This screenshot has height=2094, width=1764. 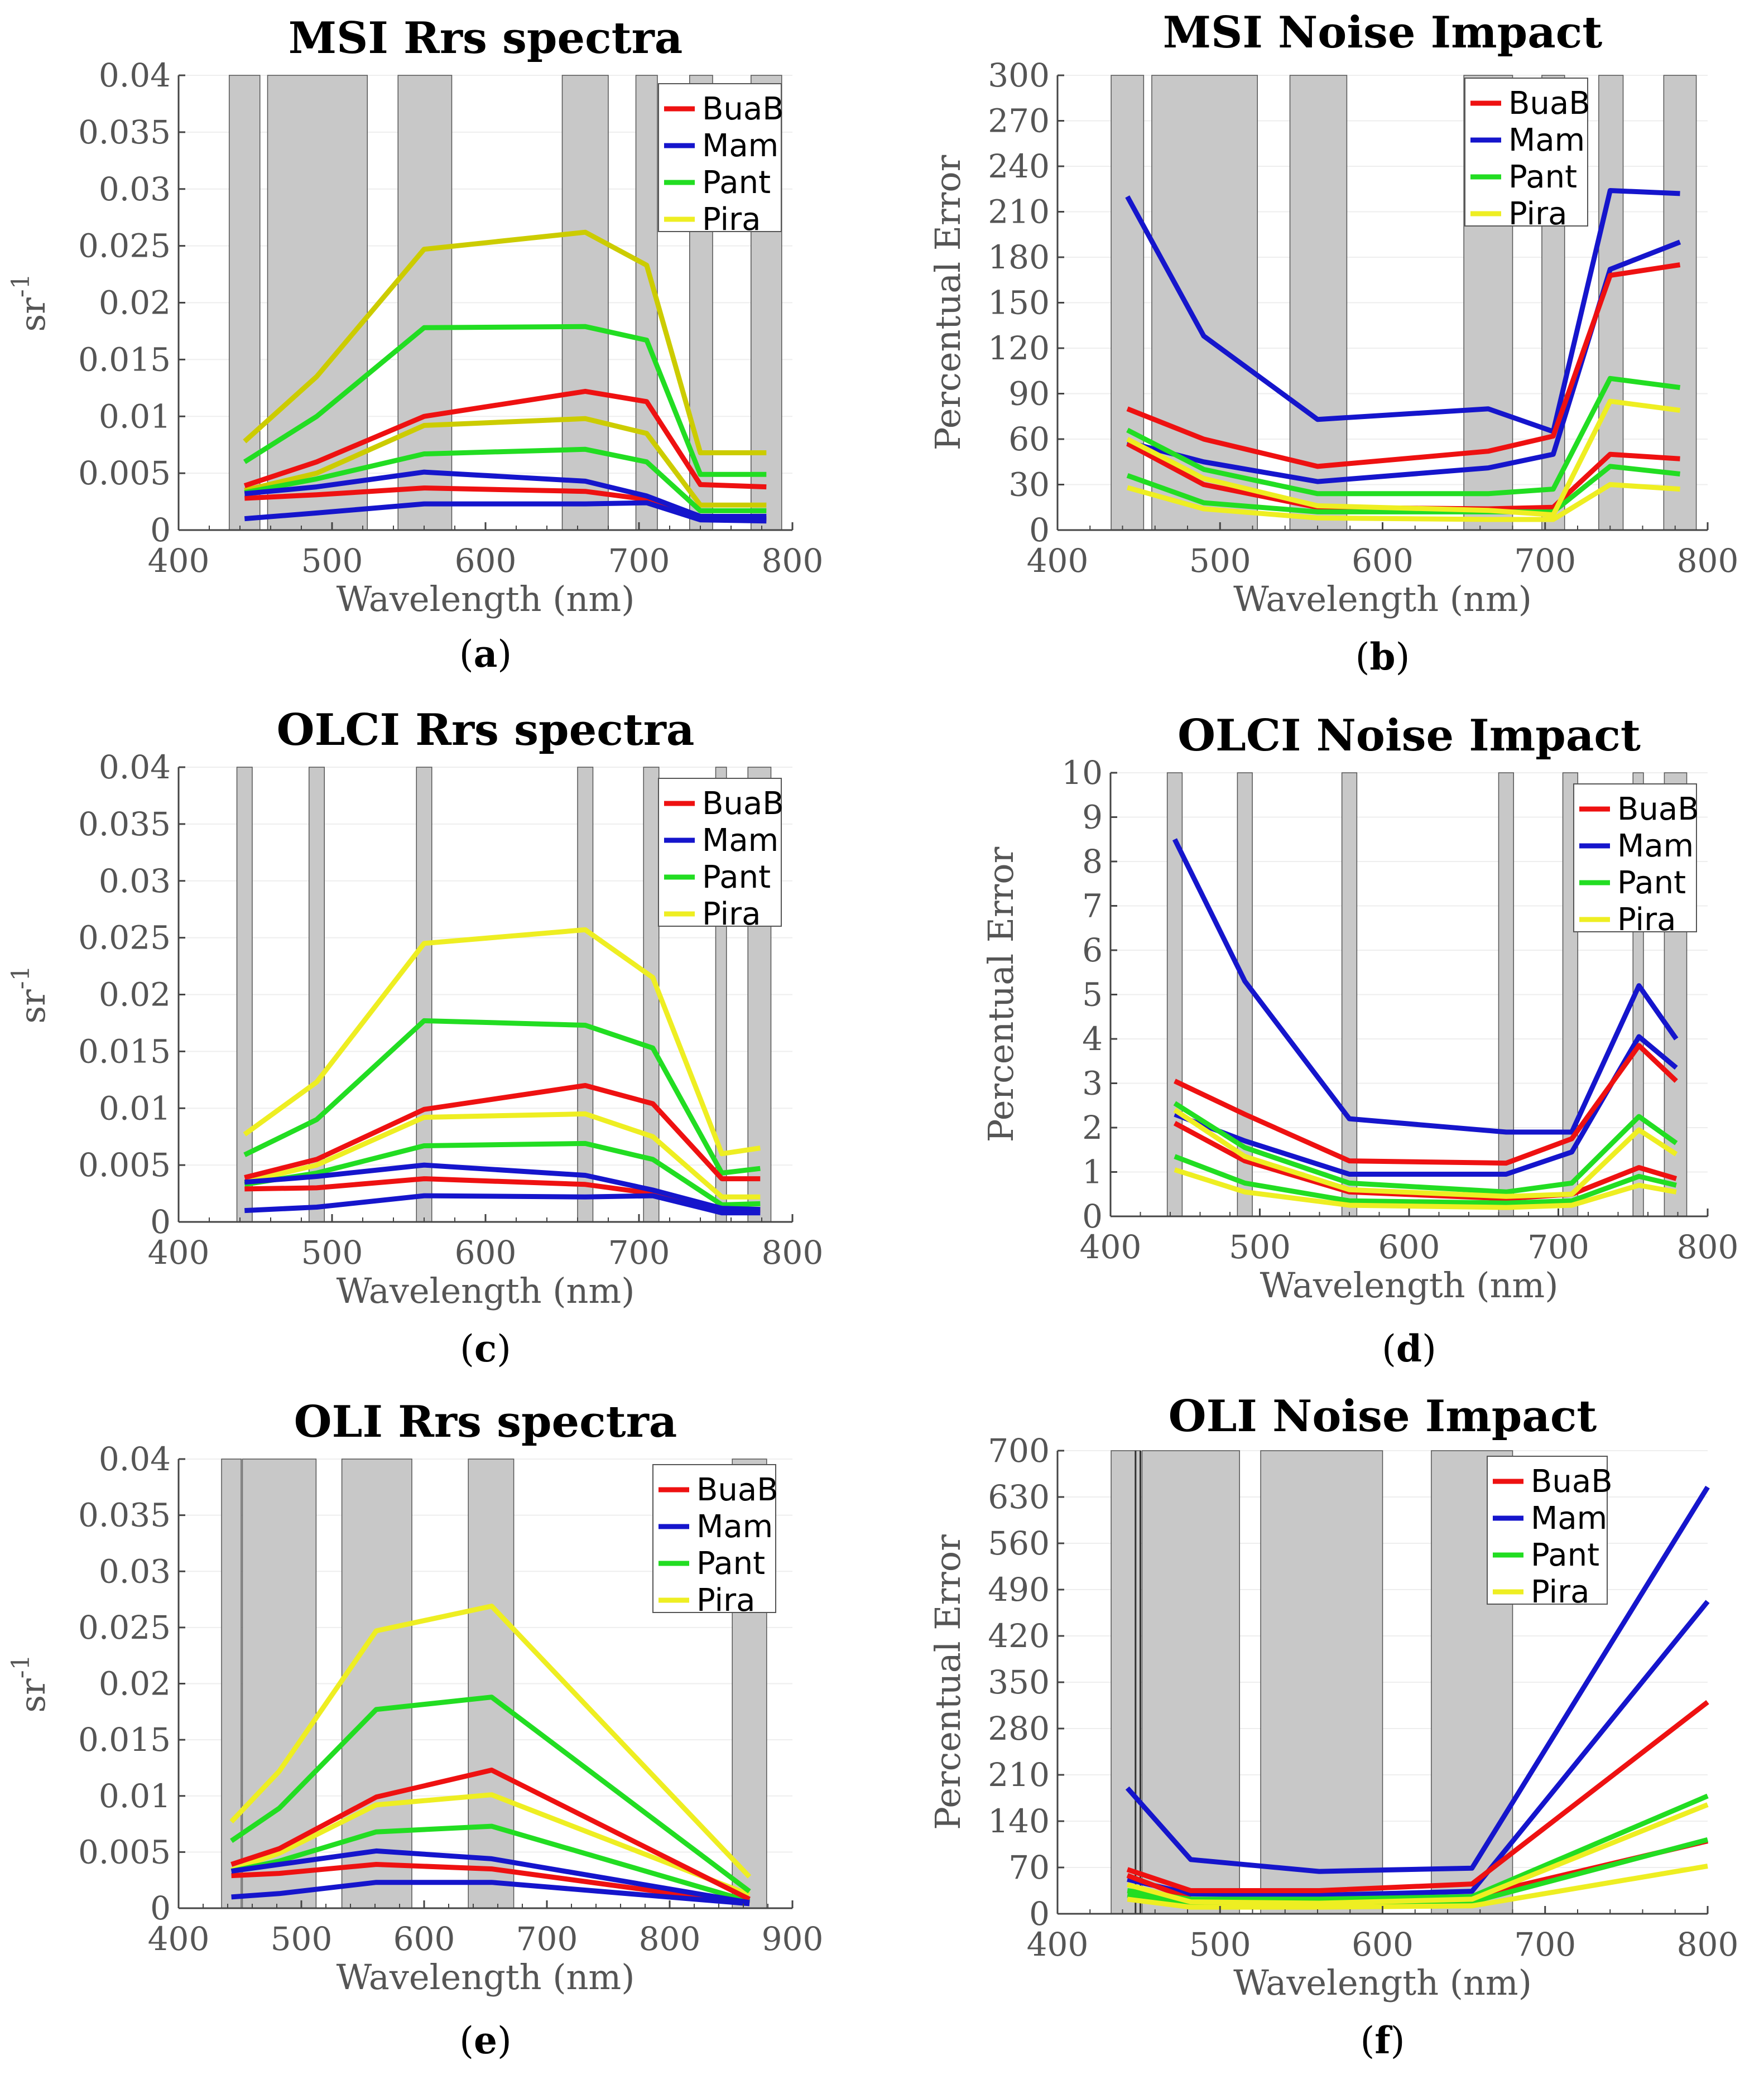 What do you see at coordinates (1001, 994) in the screenshot?
I see `y-axis-label-text: Percentual Error` at bounding box center [1001, 994].